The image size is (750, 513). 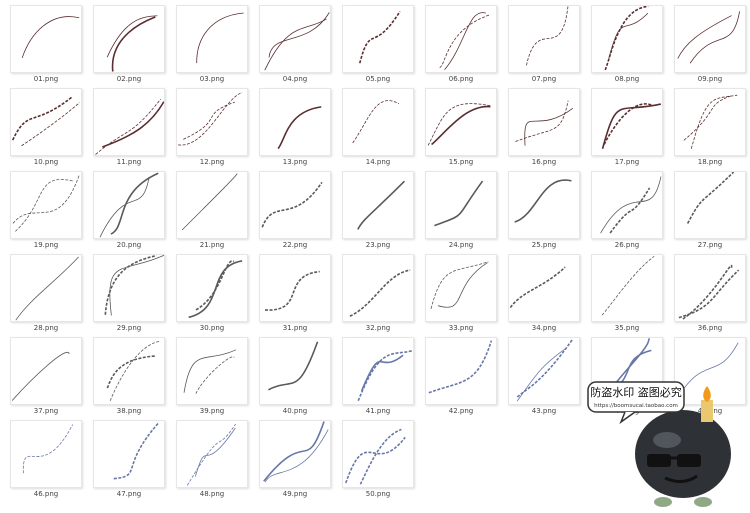 I want to click on file-tile: 19.png, so click(x=46, y=211).